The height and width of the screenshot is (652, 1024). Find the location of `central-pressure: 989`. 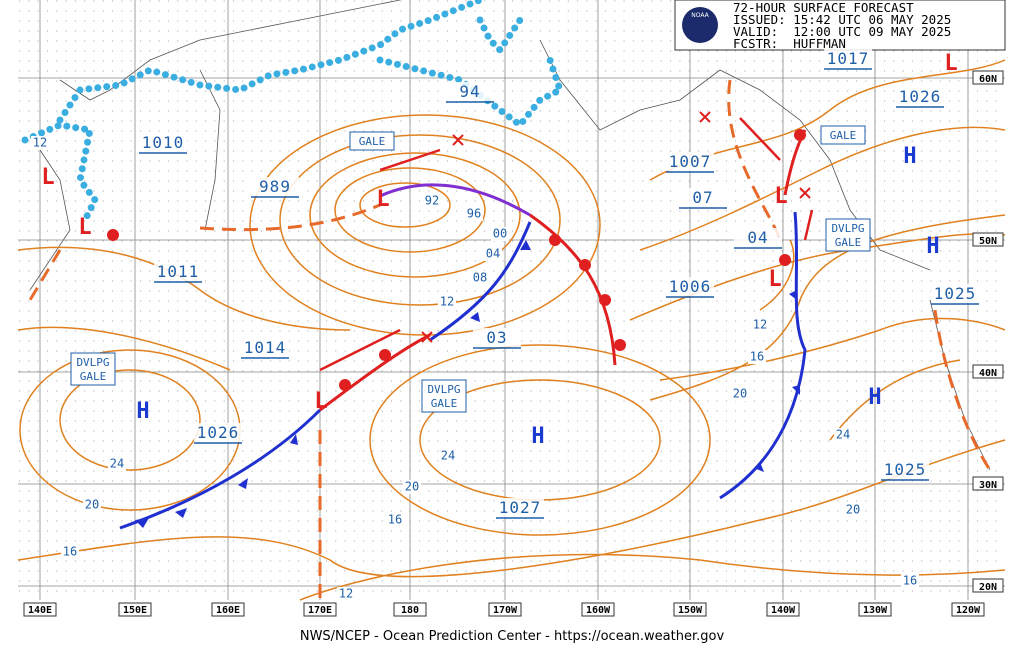

central-pressure: 989 is located at coordinates (275, 186).